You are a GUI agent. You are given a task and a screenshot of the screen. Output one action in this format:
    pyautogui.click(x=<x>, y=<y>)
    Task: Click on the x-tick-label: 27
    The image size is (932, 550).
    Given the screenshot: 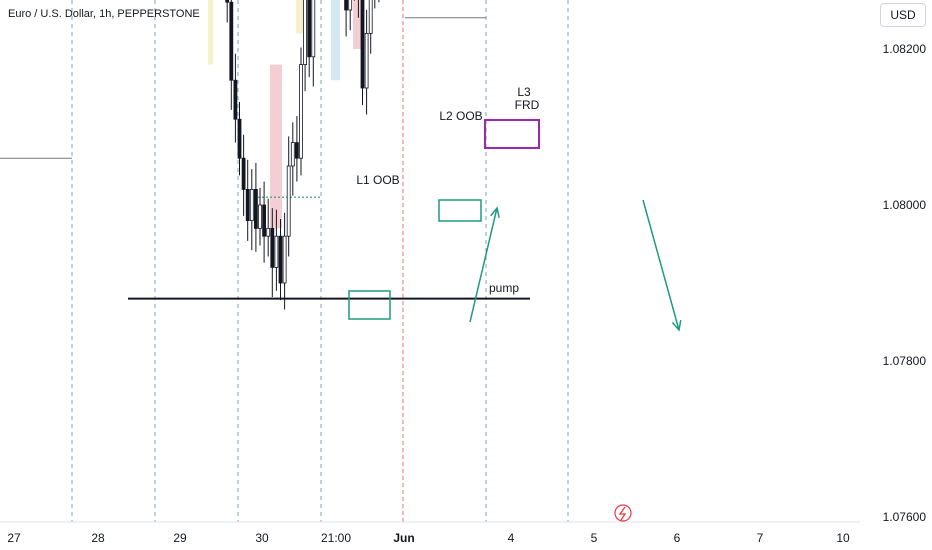 What is the action you would take?
    pyautogui.click(x=14, y=538)
    